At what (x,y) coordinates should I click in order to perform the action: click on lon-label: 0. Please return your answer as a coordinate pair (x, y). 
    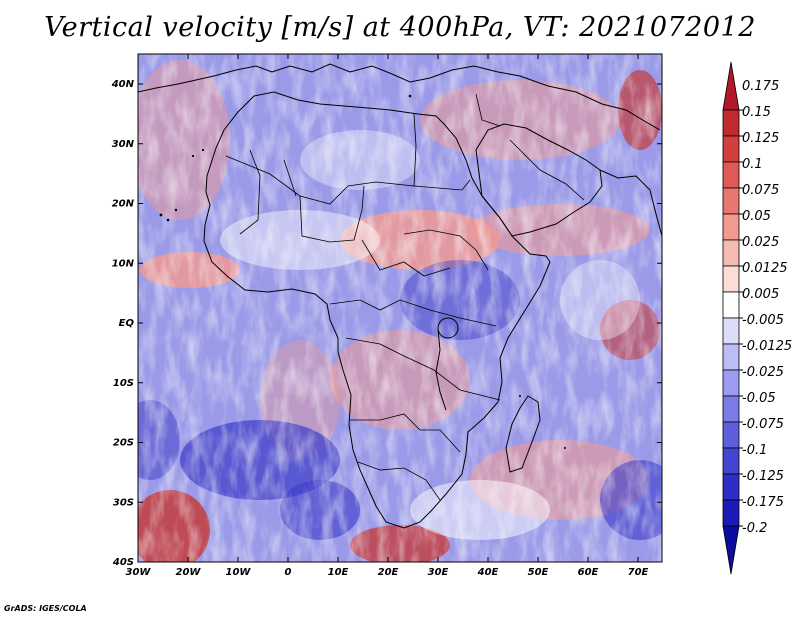
    Looking at the image, I should click on (288, 572).